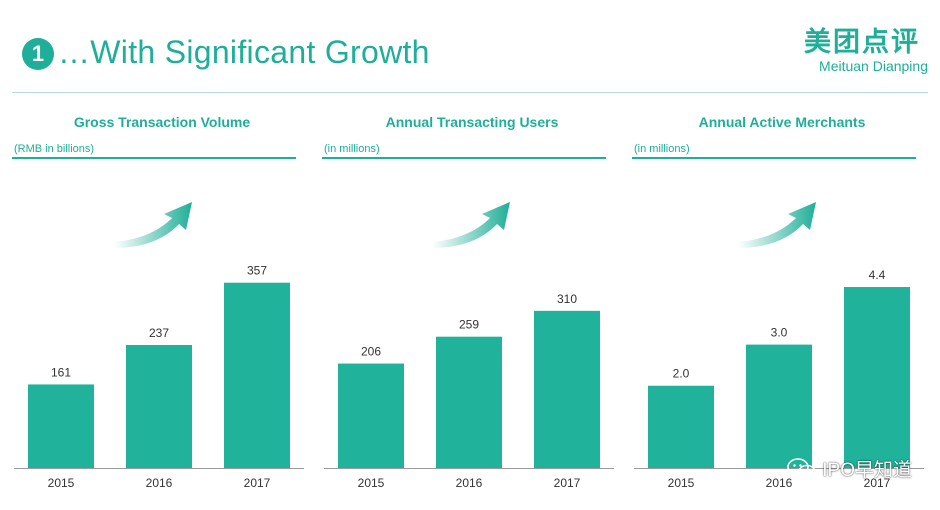 Image resolution: width=940 pixels, height=510 pixels. Describe the element at coordinates (862, 42) in the screenshot. I see `logo-chinese: 美团点评` at that location.